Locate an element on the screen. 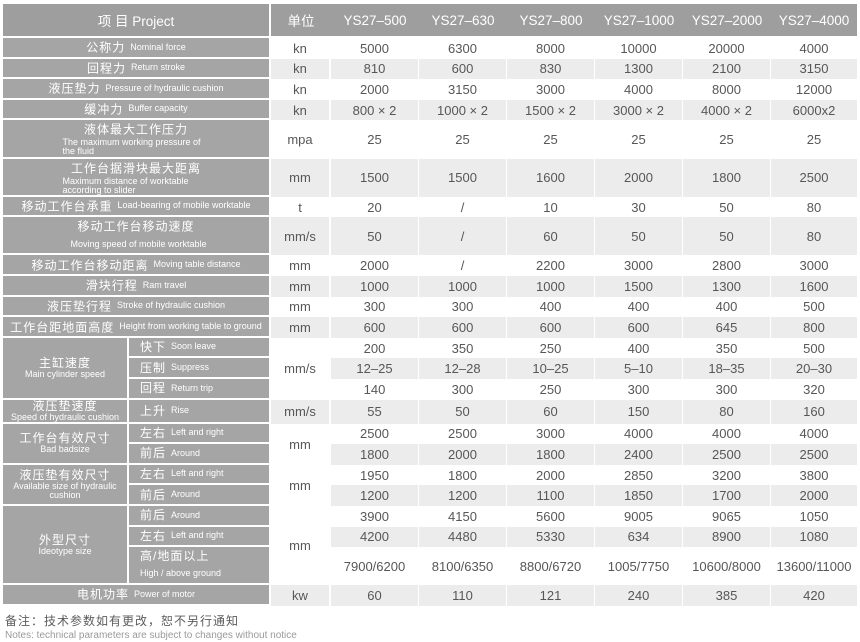 The width and height of the screenshot is (860, 642). value-cell: 2200 is located at coordinates (551, 266).